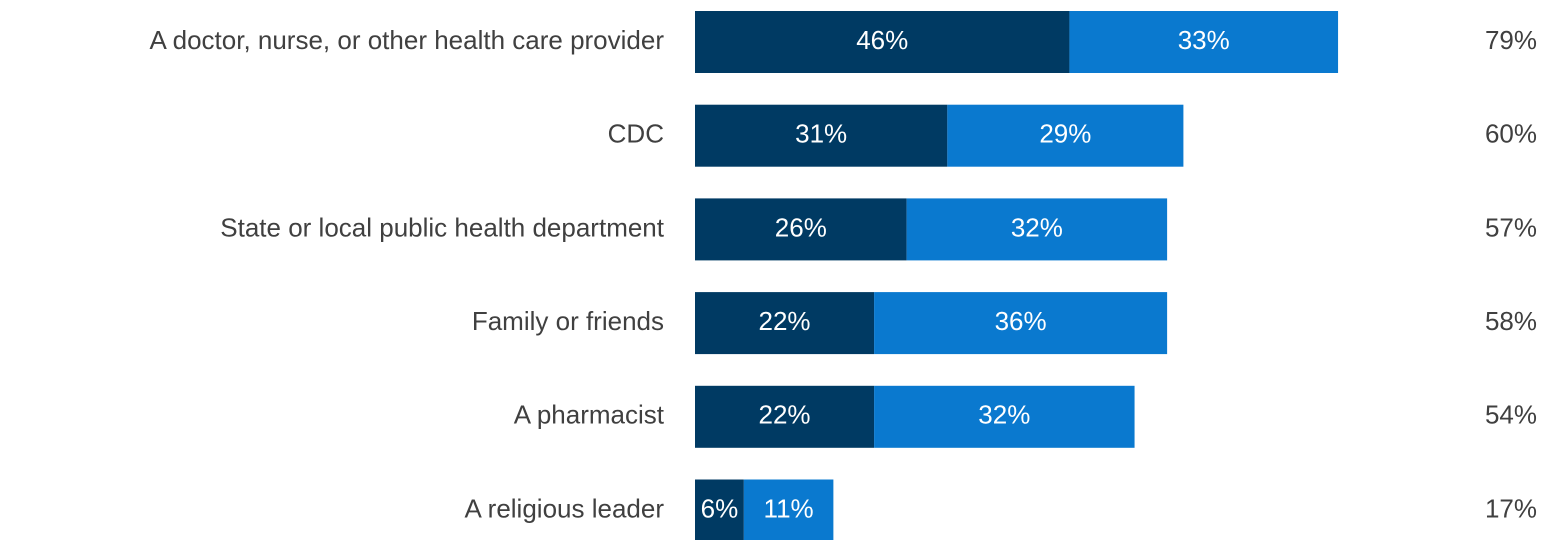 The width and height of the screenshot is (1546, 540). Describe the element at coordinates (636, 134) in the screenshot. I see `category-label: CDC` at that location.